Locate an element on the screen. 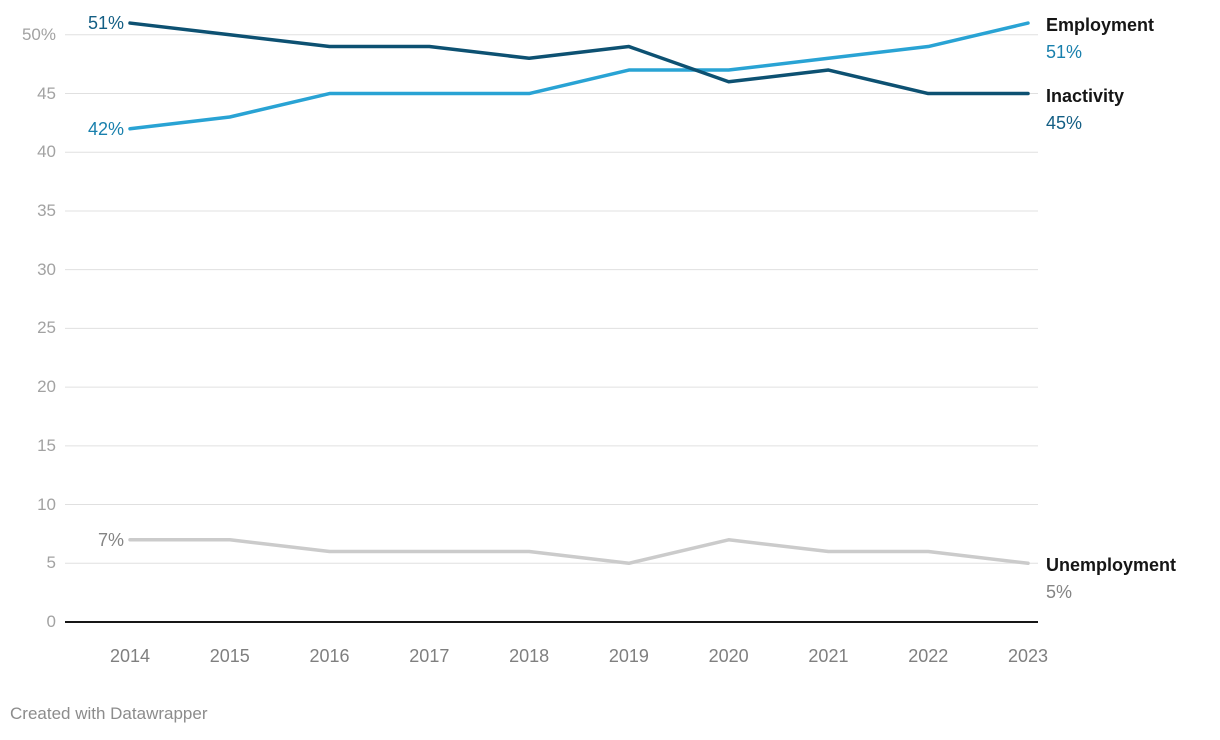 Image resolution: width=1220 pixels, height=740 pixels. x-tick-label: 2017 is located at coordinates (429, 656).